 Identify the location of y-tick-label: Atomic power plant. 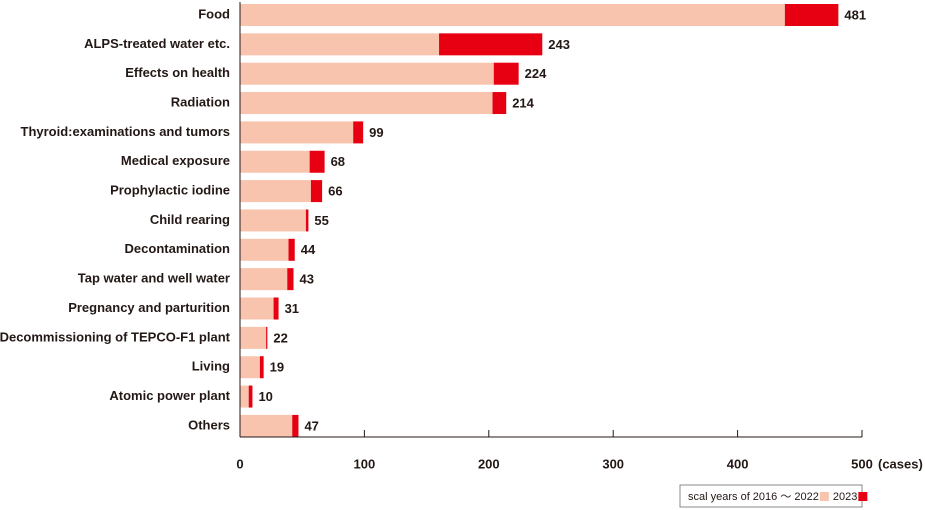
(169, 395).